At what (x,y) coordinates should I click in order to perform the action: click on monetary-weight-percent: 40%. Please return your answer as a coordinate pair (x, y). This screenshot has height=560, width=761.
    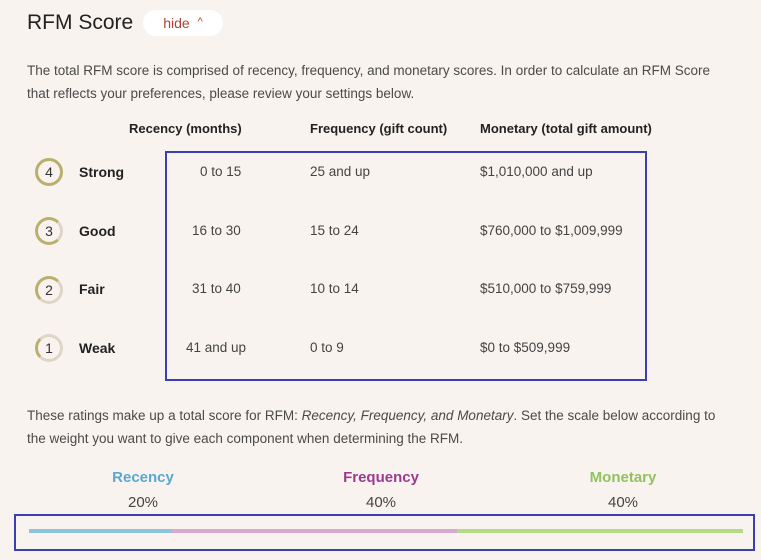
    Looking at the image, I should click on (623, 502).